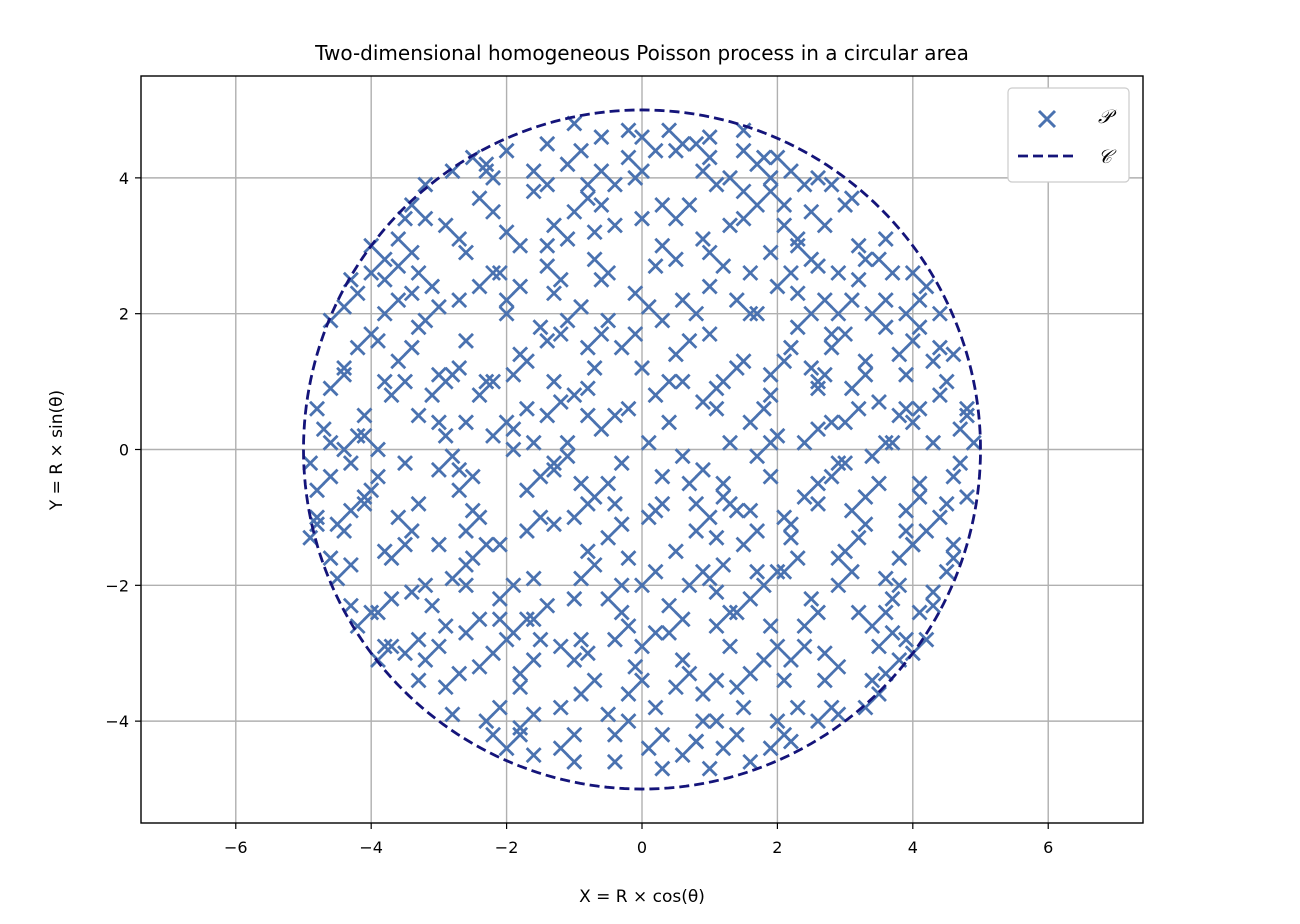  What do you see at coordinates (371, 847) in the screenshot?
I see `x-tick-label: −4` at bounding box center [371, 847].